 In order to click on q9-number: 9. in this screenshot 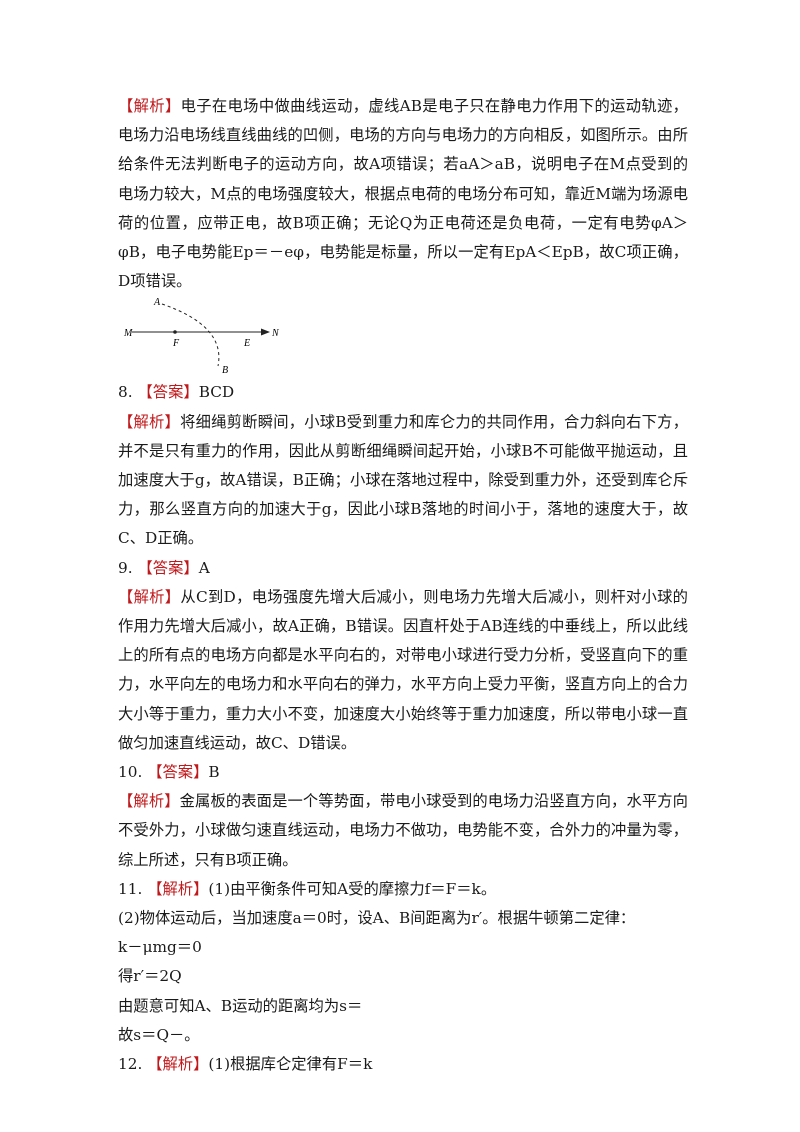, I will do `click(125, 567)`.